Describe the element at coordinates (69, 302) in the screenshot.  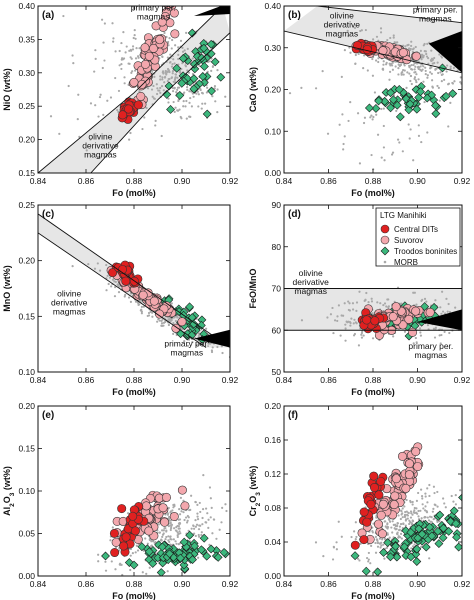
I see `field-annotation: olivine derivative magmas` at that location.